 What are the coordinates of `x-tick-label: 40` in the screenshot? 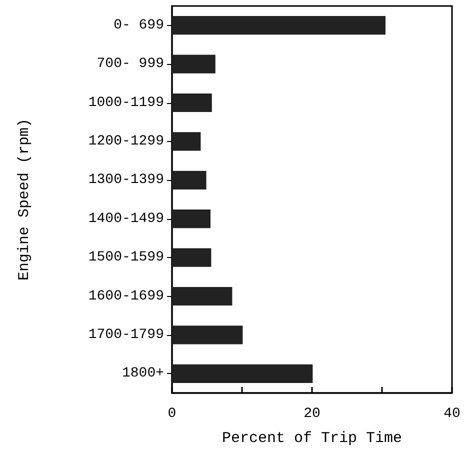 It's located at (452, 414).